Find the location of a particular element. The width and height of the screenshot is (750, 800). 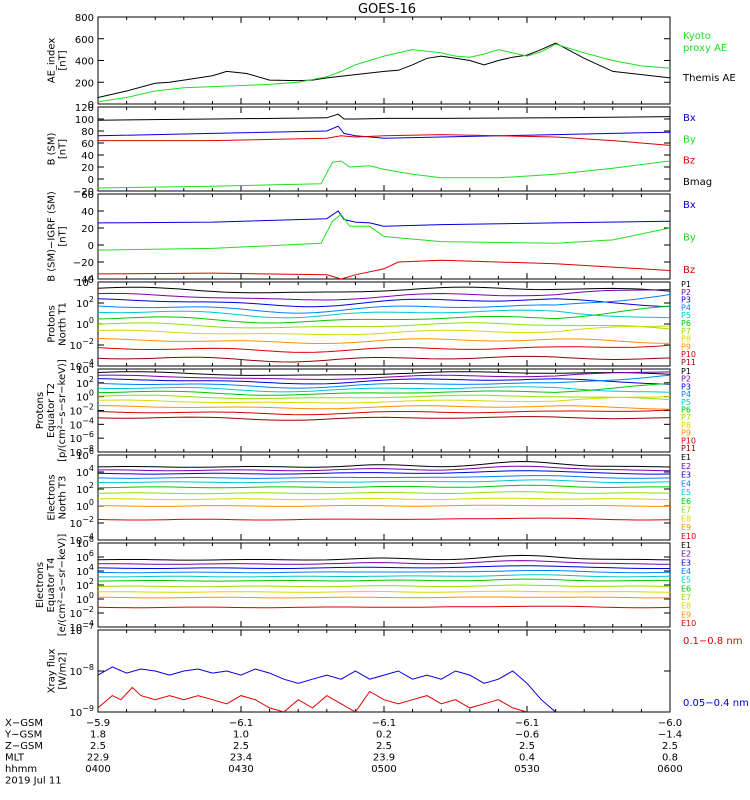

y-tick-label: 80 is located at coordinates (87, 132).